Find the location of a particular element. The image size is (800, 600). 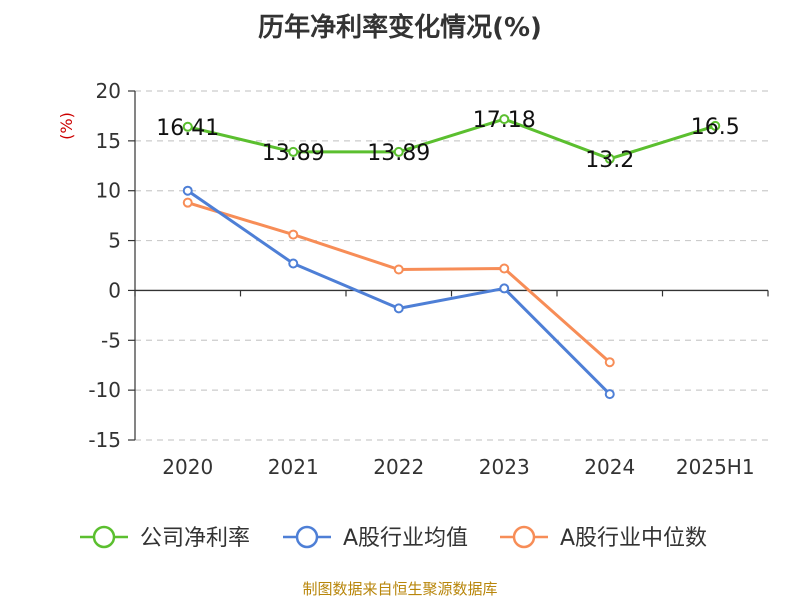

legend-label: A股行业中位数 is located at coordinates (633, 538).